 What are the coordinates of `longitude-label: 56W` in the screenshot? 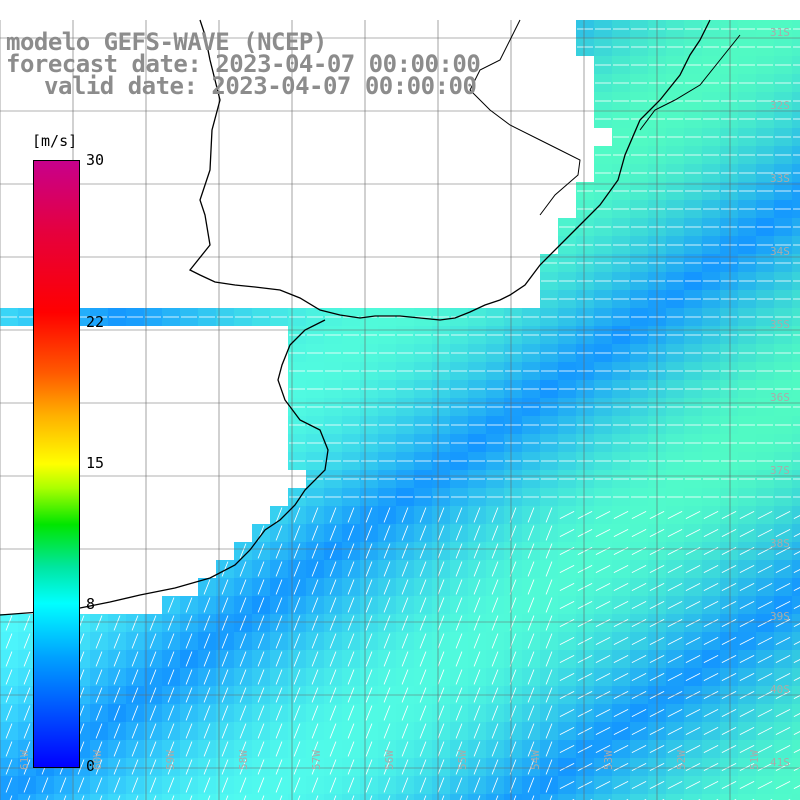 It's located at (389, 760).